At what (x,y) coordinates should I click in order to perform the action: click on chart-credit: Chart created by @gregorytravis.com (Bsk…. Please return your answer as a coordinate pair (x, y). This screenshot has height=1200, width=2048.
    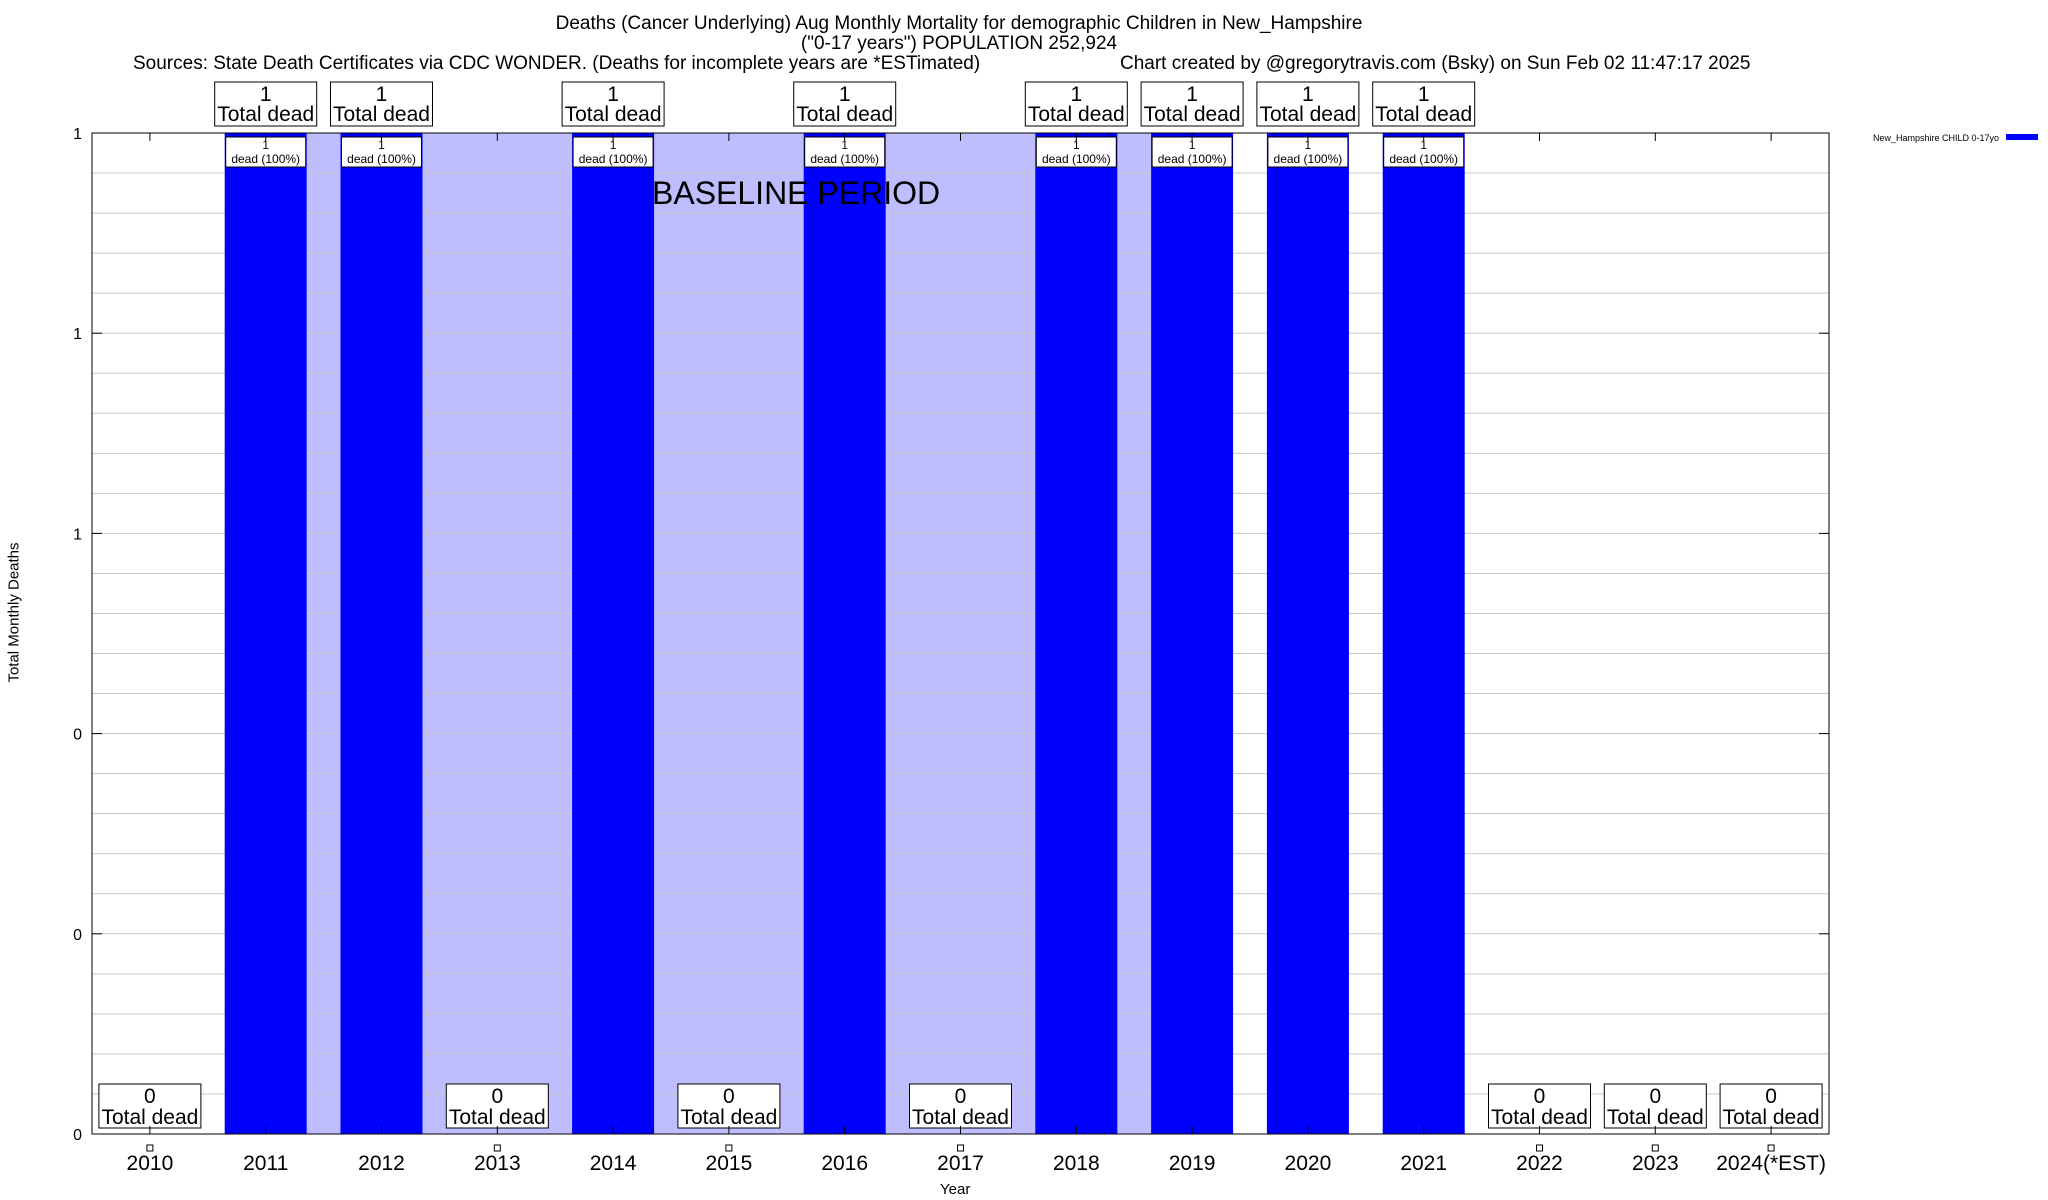
    Looking at the image, I should click on (1435, 63).